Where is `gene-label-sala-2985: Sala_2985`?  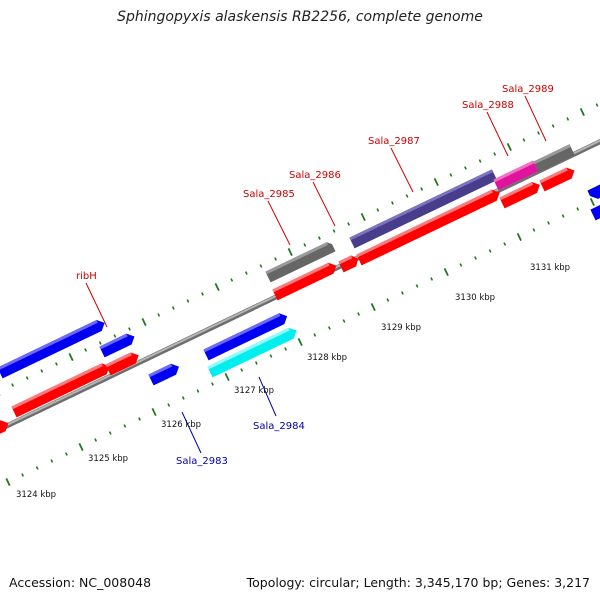 gene-label-sala-2985: Sala_2985 is located at coordinates (269, 194).